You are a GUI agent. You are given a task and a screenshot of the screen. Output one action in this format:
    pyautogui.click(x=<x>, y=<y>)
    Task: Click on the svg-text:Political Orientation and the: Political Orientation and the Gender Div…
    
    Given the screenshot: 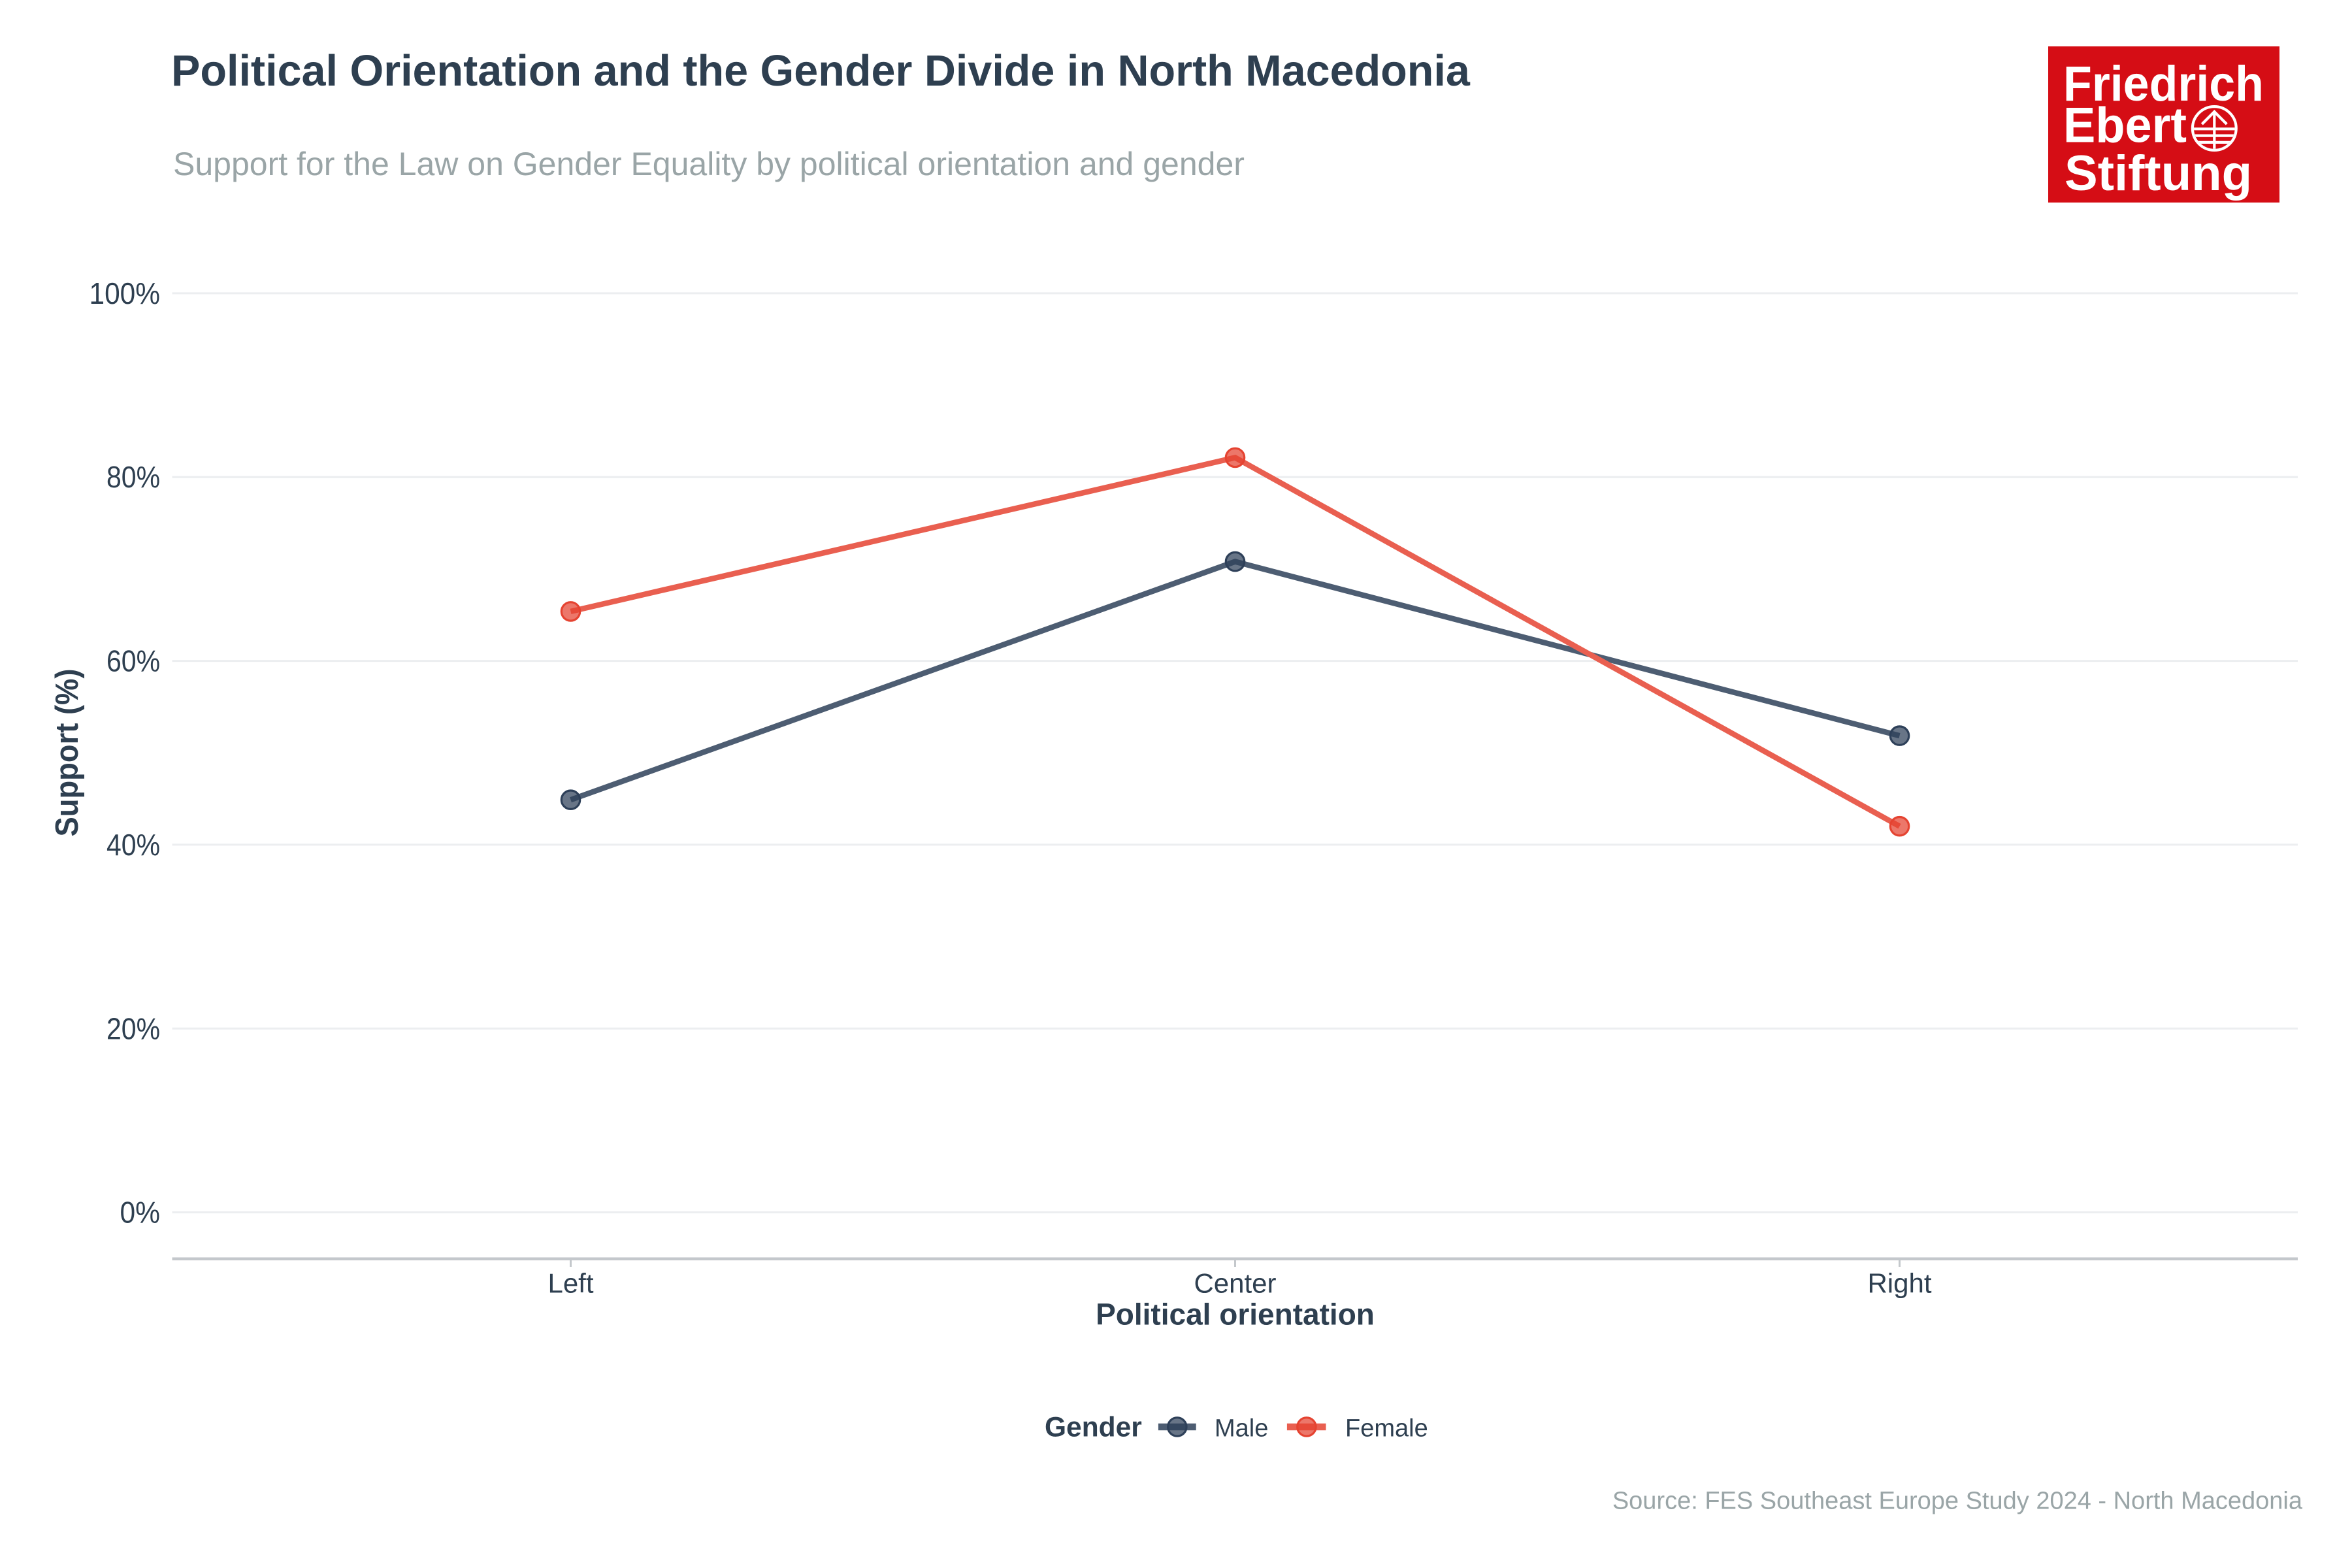 What is the action you would take?
    pyautogui.click(x=821, y=71)
    